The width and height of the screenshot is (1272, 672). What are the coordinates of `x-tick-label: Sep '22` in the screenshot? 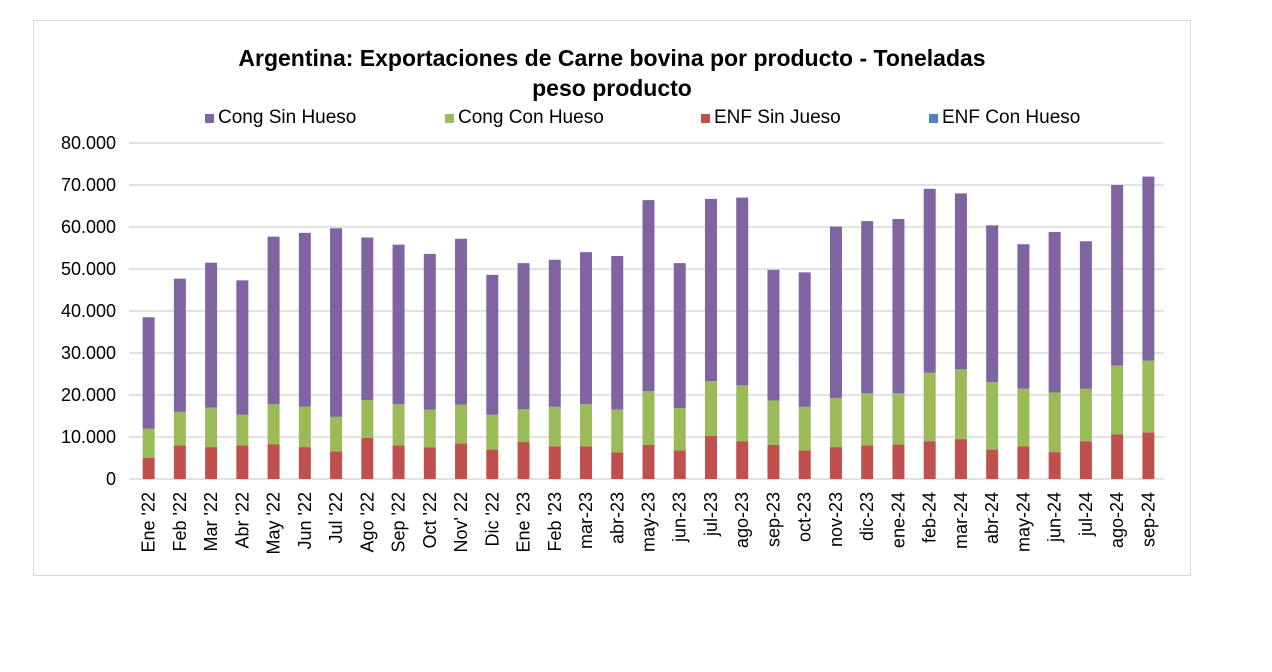 It's located at (399, 522).